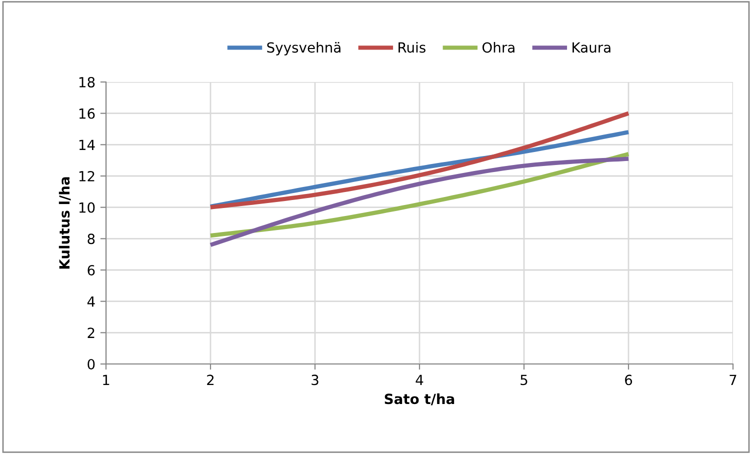 This screenshot has width=752, height=454. I want to click on x-tick-label: 4, so click(420, 379).